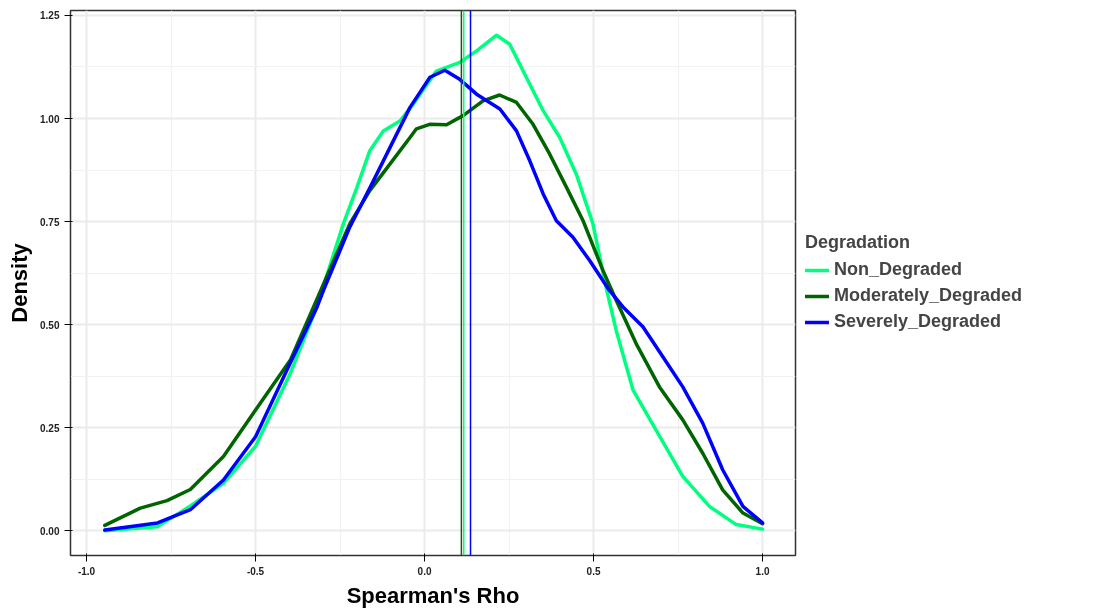  Describe the element at coordinates (50, 16) in the screenshot. I see `y-tick-label: 1.25` at that location.